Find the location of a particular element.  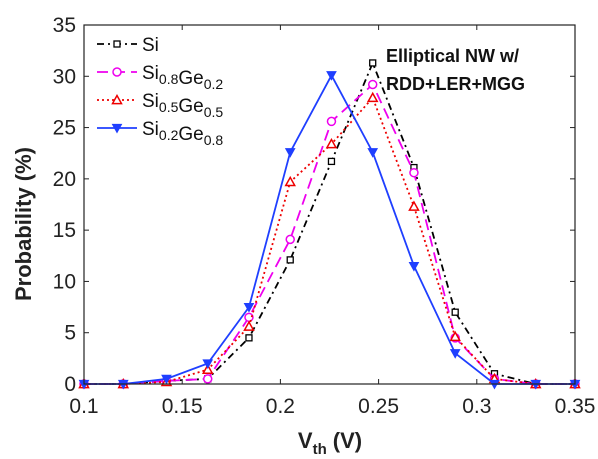

x-axis-label-subscript: th is located at coordinates (320, 449).